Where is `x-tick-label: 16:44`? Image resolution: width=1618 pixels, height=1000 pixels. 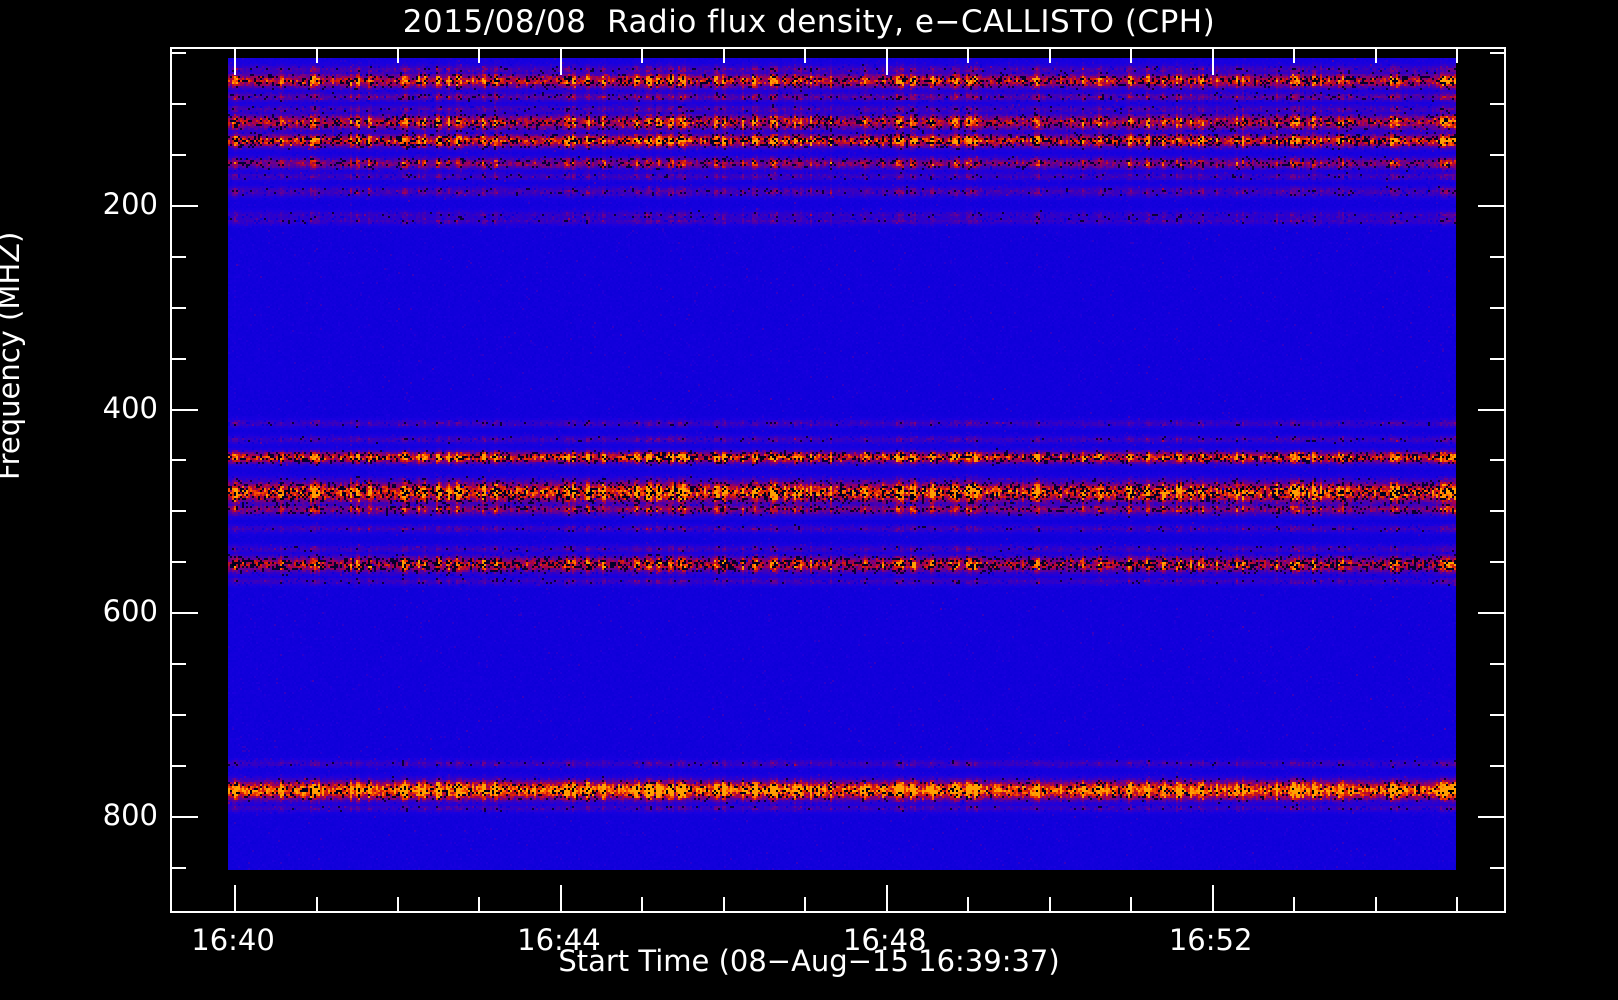 x-tick-label: 16:44 is located at coordinates (559, 940).